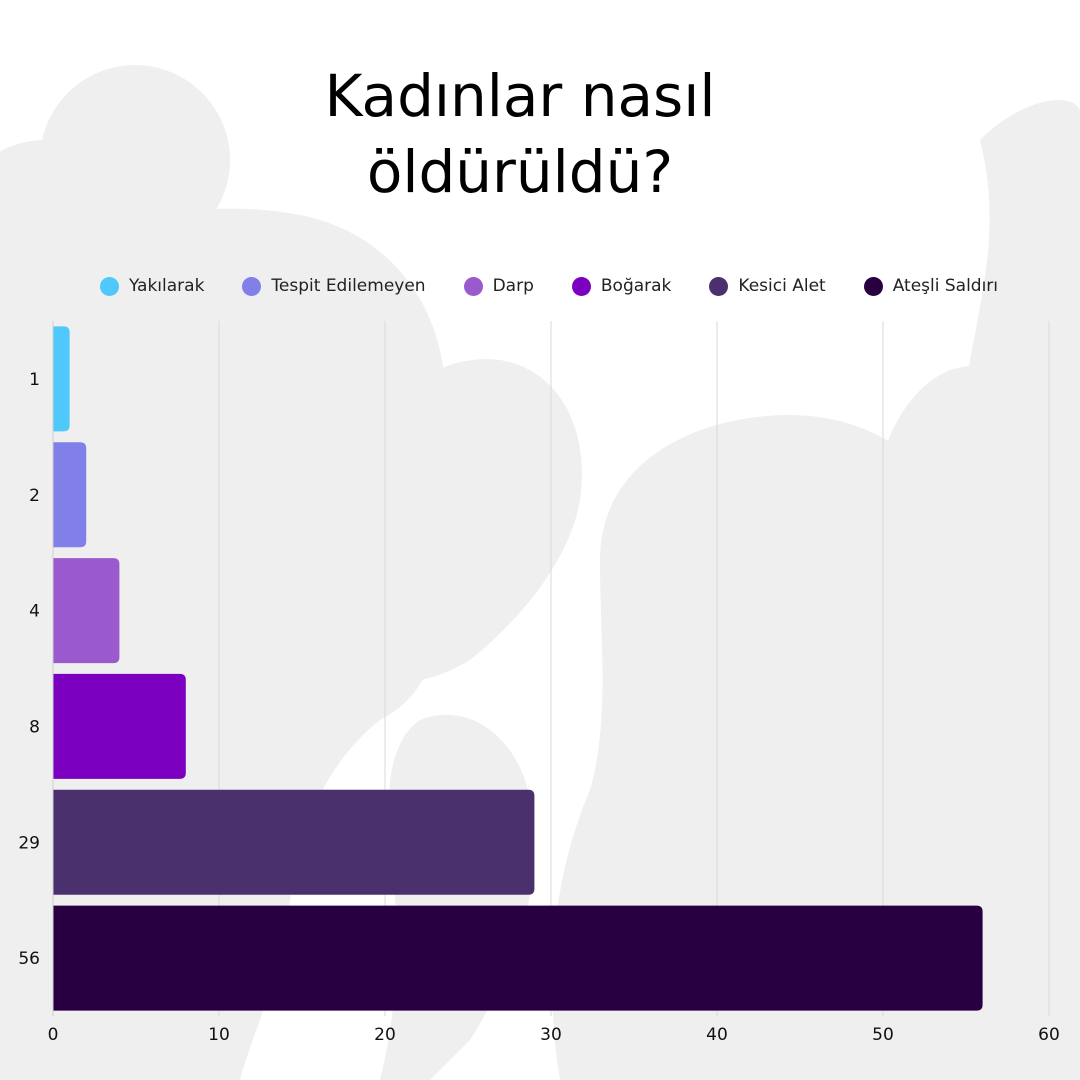 The width and height of the screenshot is (1080, 1080). I want to click on legend-label: Boğarak, so click(636, 286).